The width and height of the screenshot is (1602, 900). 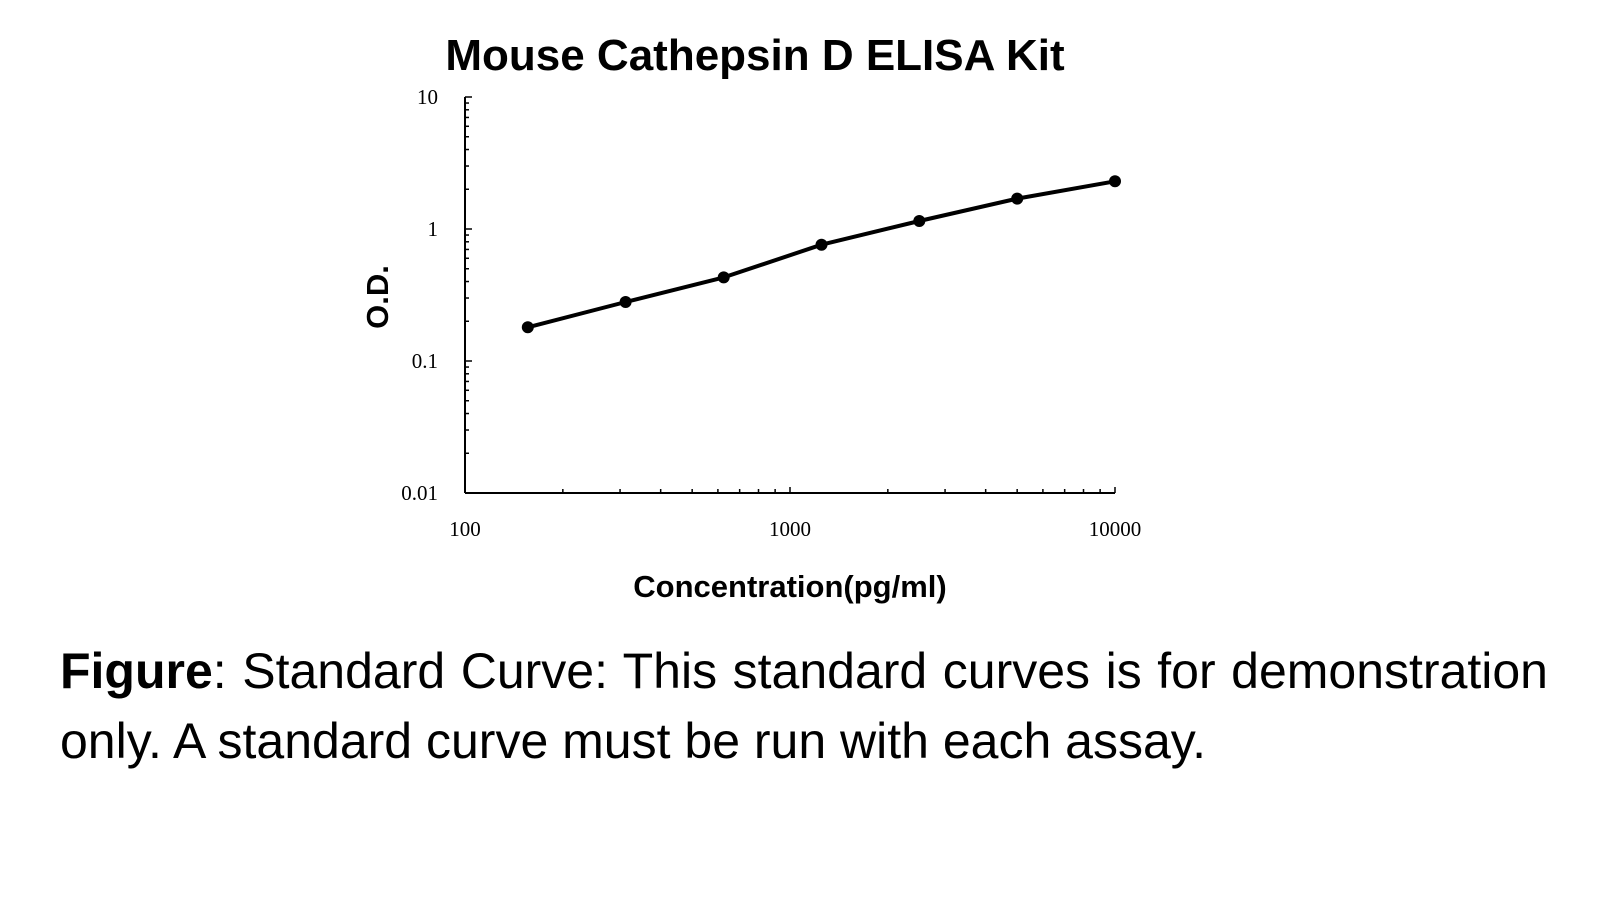 I want to click on caption-label: Figure, so click(x=136, y=671).